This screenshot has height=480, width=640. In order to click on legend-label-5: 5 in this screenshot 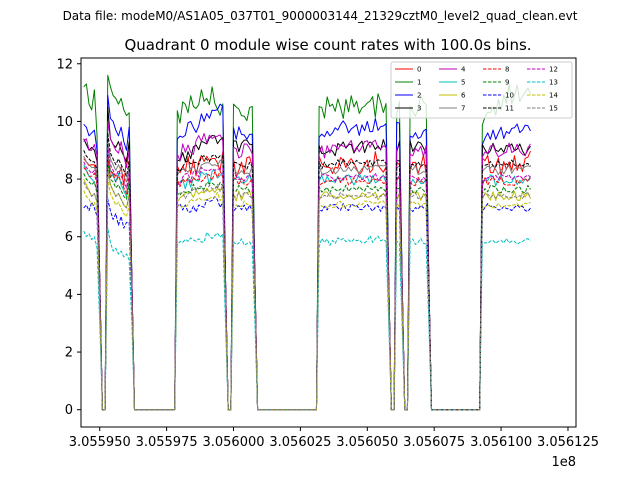, I will do `click(463, 83)`.